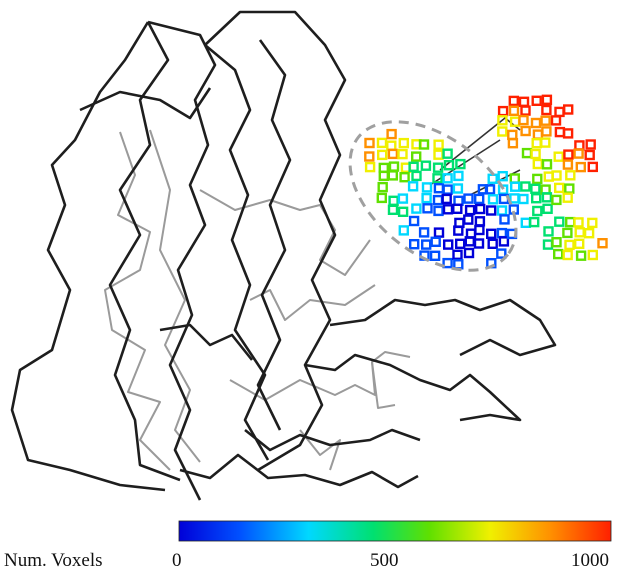 This screenshot has width=633, height=577. Describe the element at coordinates (486, 182) in the screenshot. I see `pocket-voxel-cloud` at that location.